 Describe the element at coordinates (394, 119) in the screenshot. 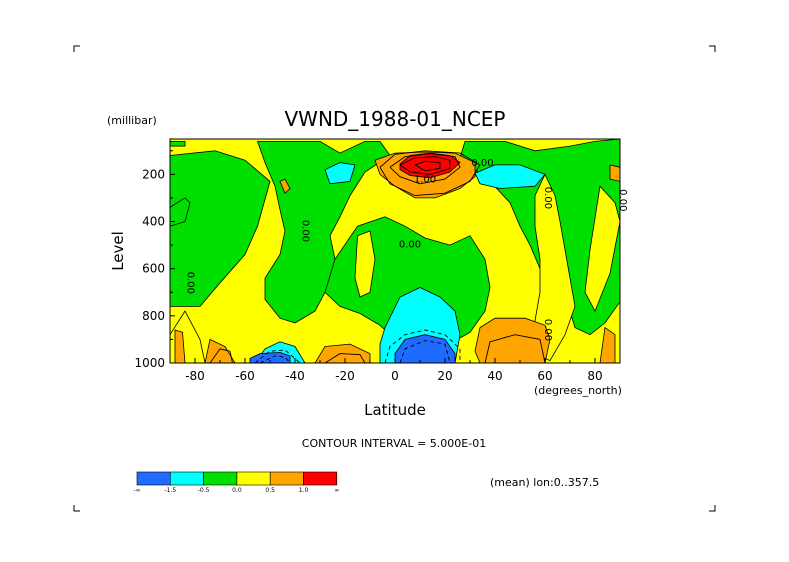

I see `chart-title: VWND_1988-01_NCEP` at that location.